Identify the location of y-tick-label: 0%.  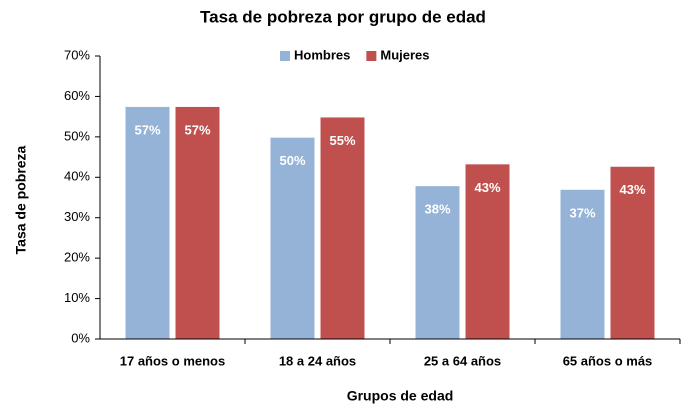
(80, 337).